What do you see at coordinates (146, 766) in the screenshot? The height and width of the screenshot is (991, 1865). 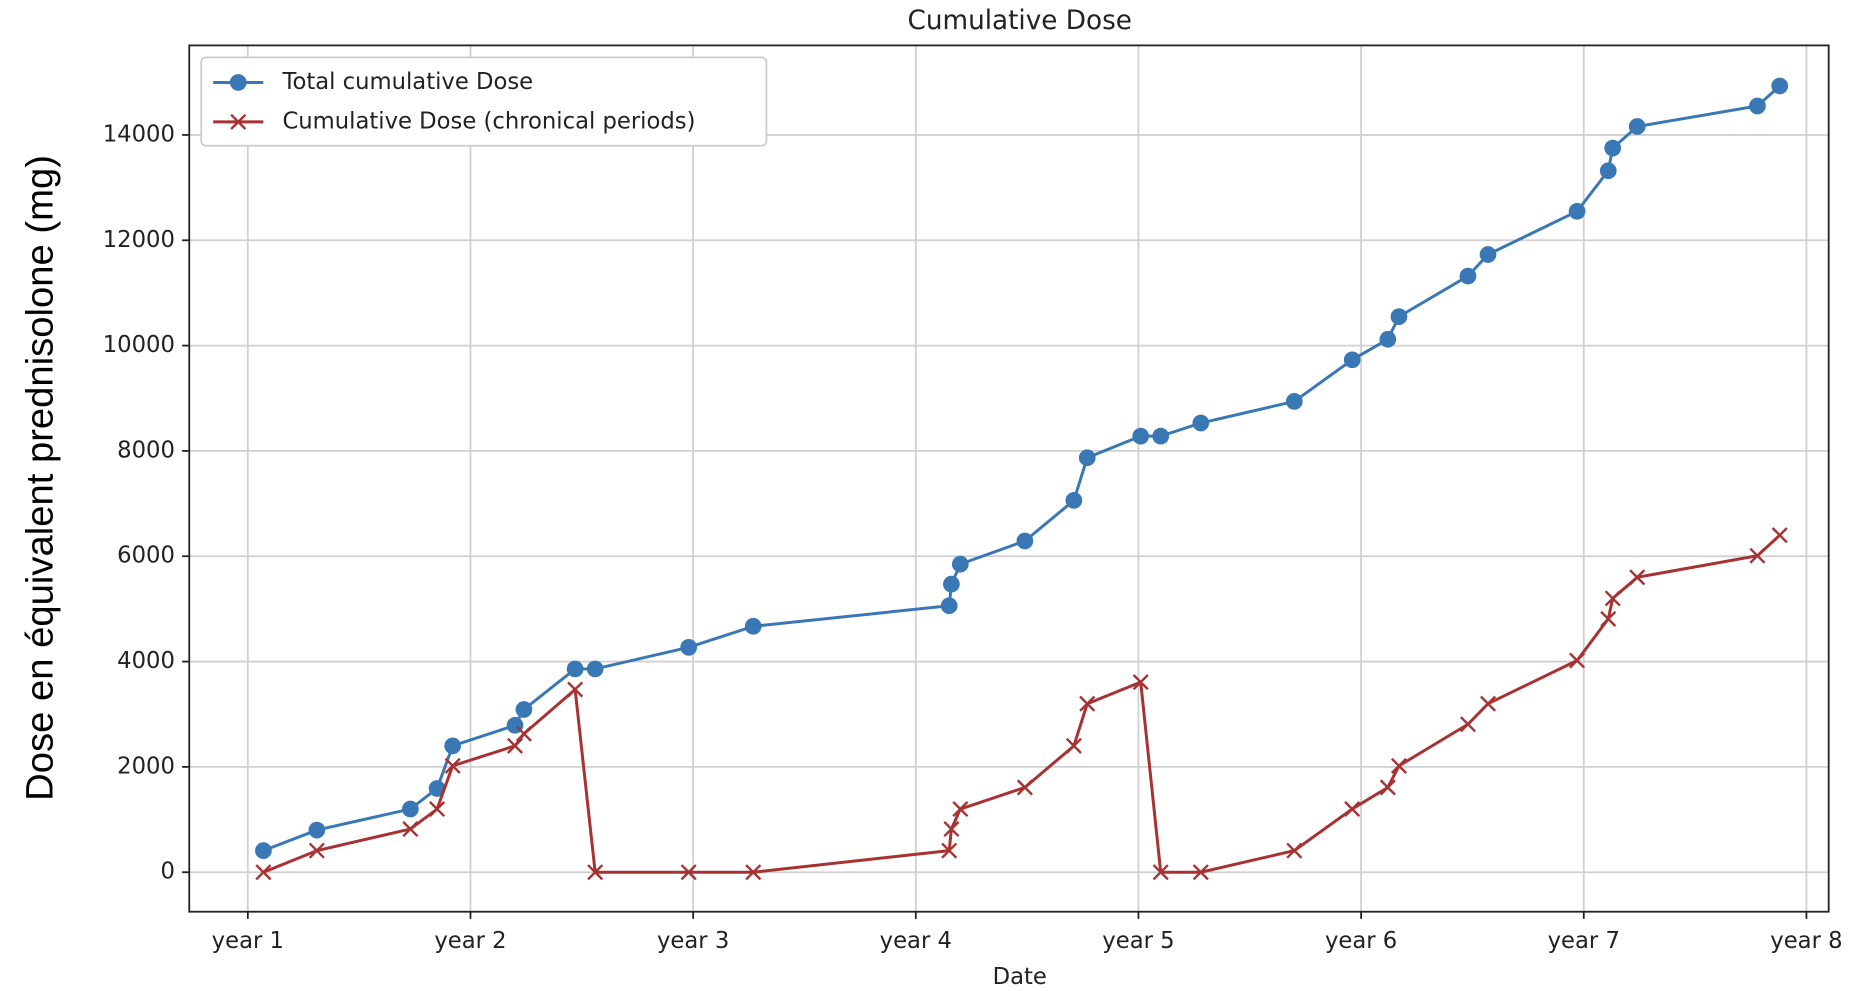 I see `y-tick-label: 2000` at bounding box center [146, 766].